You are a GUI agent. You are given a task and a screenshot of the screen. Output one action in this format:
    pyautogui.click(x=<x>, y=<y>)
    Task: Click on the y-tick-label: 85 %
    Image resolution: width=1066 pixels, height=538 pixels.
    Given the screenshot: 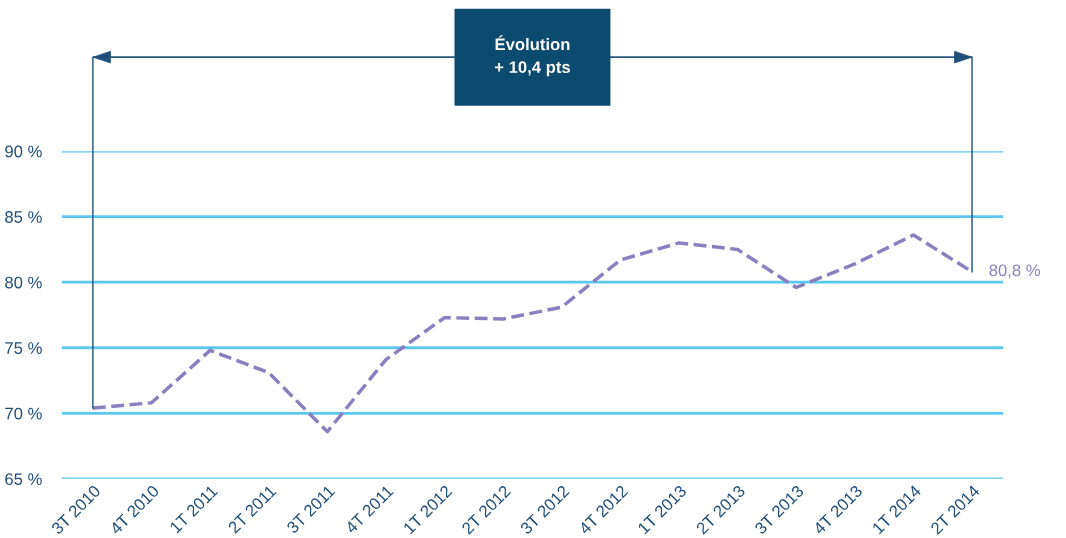 What is the action you would take?
    pyautogui.click(x=23, y=217)
    